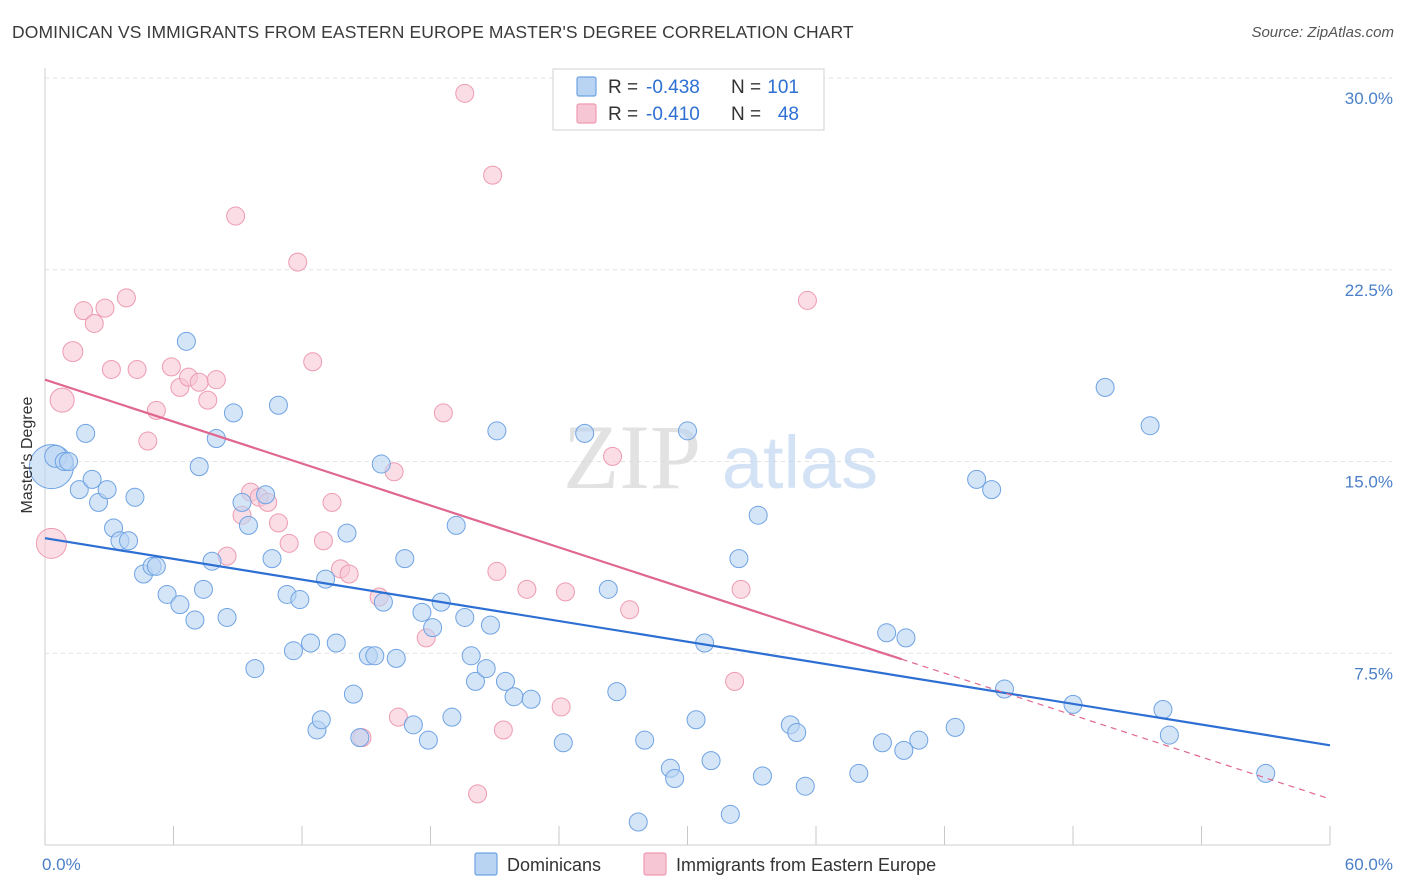 Image resolution: width=1406 pixels, height=892 pixels. I want to click on y-tick-labels: 7.5% 15.0% 22.5% 30.0%, so click(1369, 386).